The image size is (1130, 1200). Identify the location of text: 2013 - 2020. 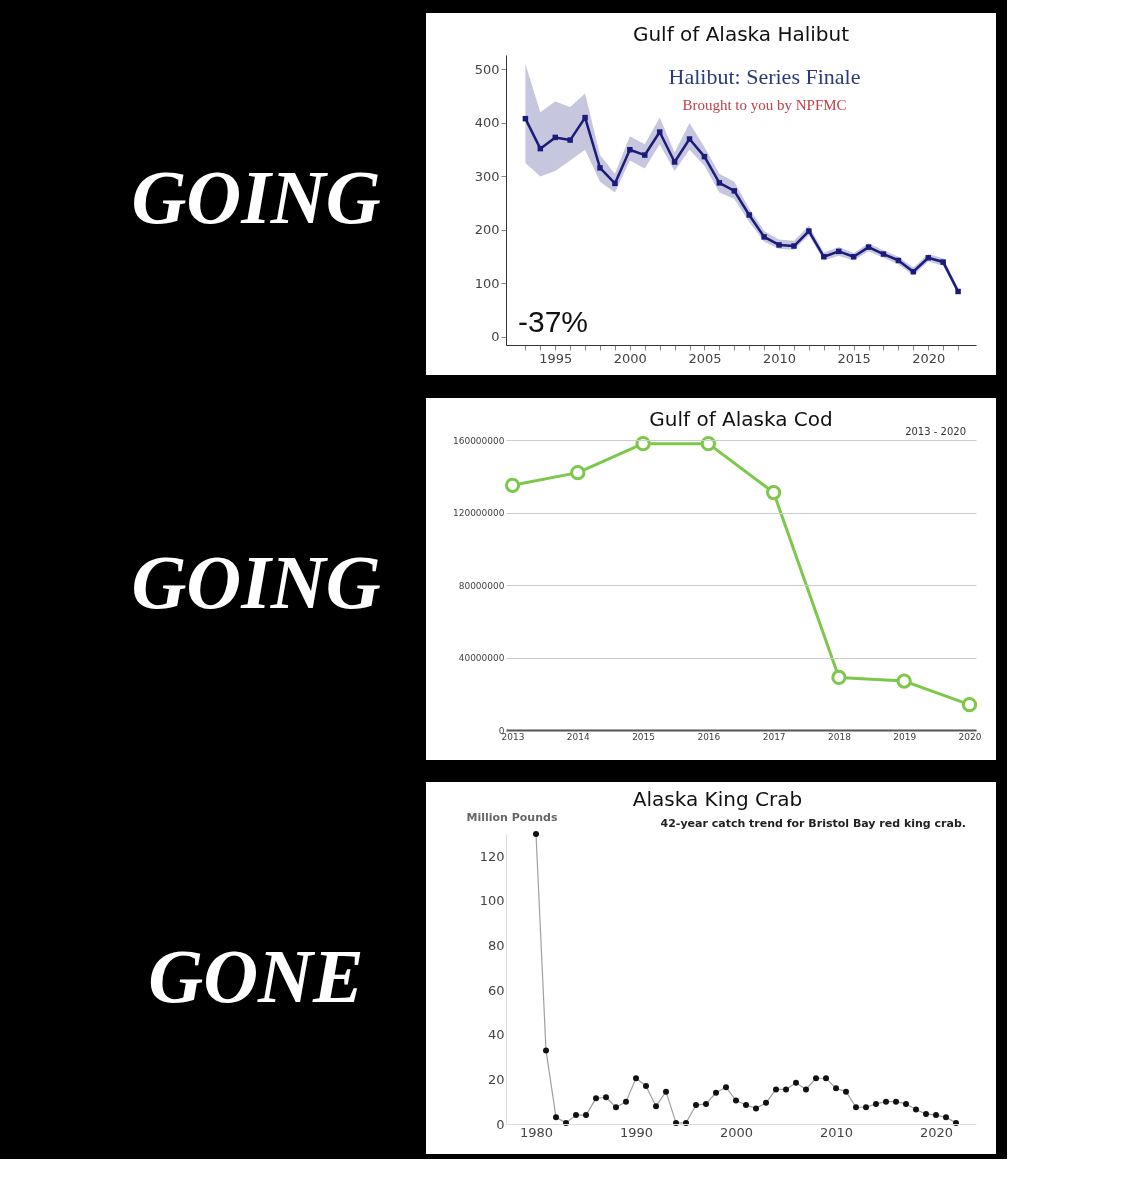
(935, 431).